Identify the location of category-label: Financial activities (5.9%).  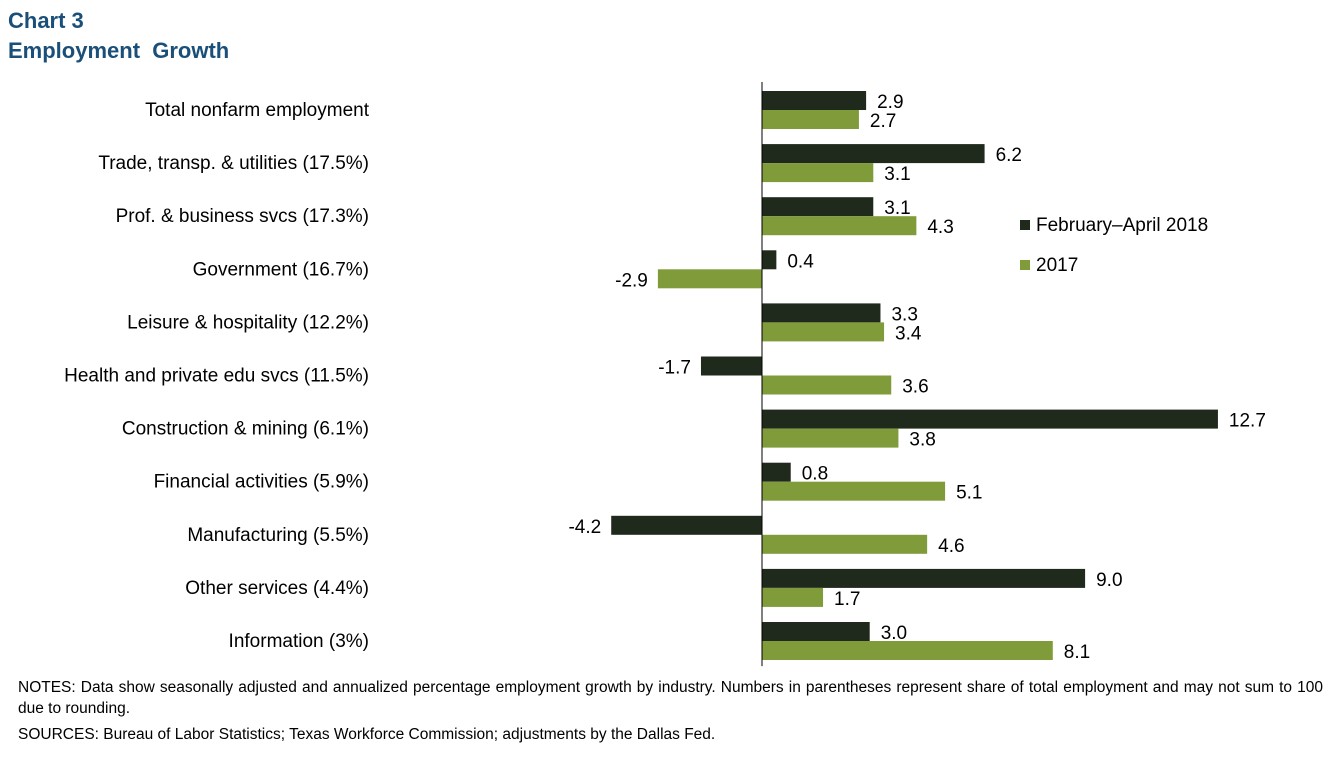
(261, 482).